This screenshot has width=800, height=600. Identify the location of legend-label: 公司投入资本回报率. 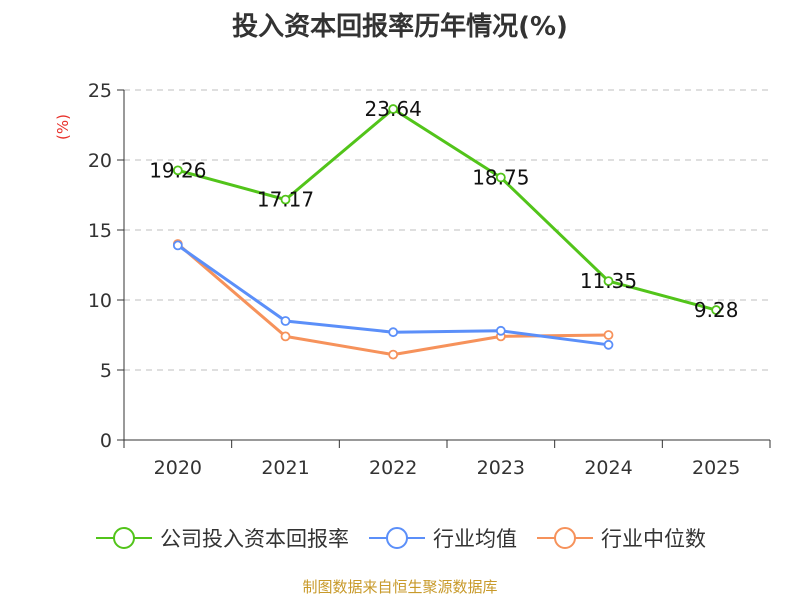
(254, 539).